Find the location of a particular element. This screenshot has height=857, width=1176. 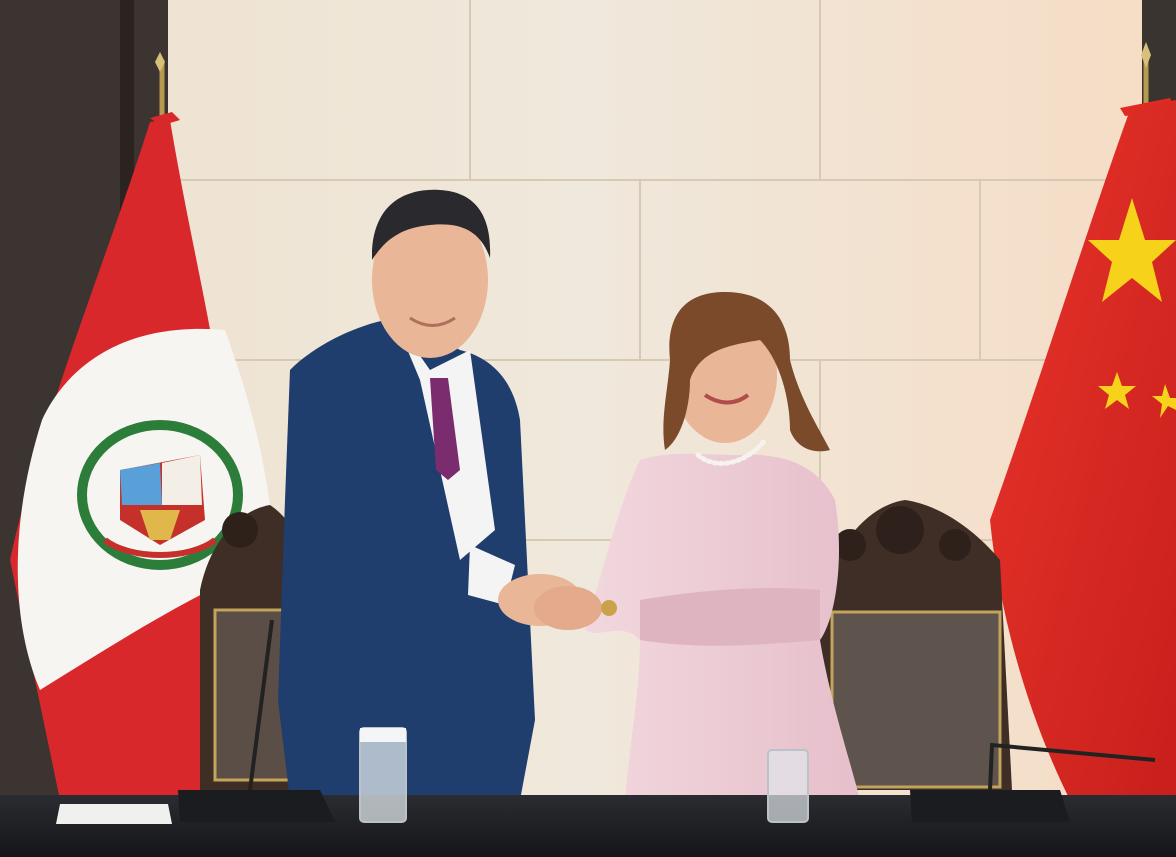

microphone-left-icon is located at coordinates (256, 720).